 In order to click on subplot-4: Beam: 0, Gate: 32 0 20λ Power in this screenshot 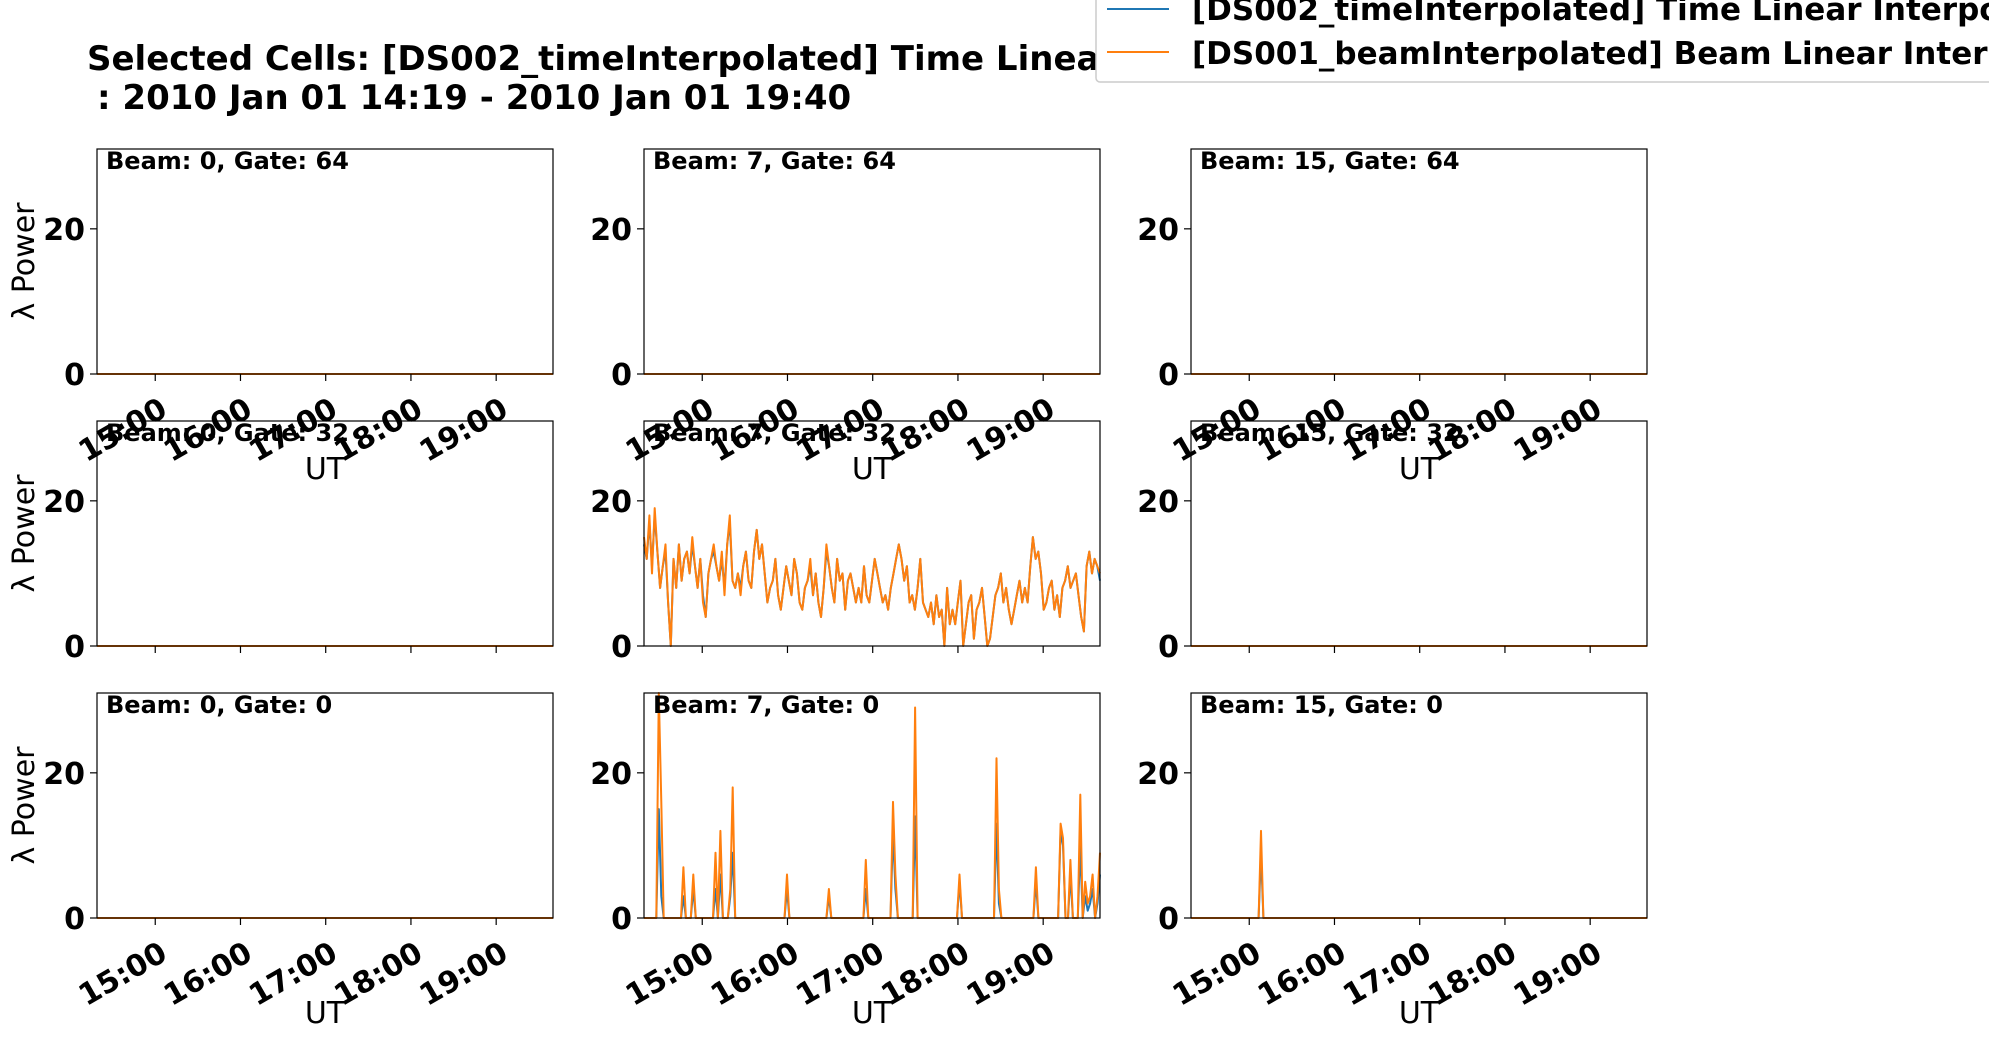, I will do `click(280, 542)`.